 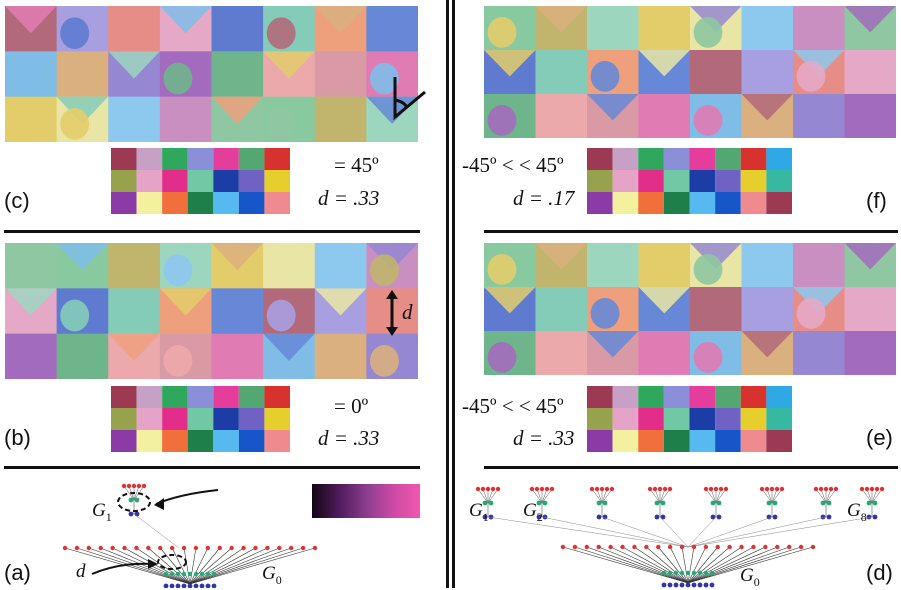 I want to click on node-label-d-a: d, so click(x=81, y=571).